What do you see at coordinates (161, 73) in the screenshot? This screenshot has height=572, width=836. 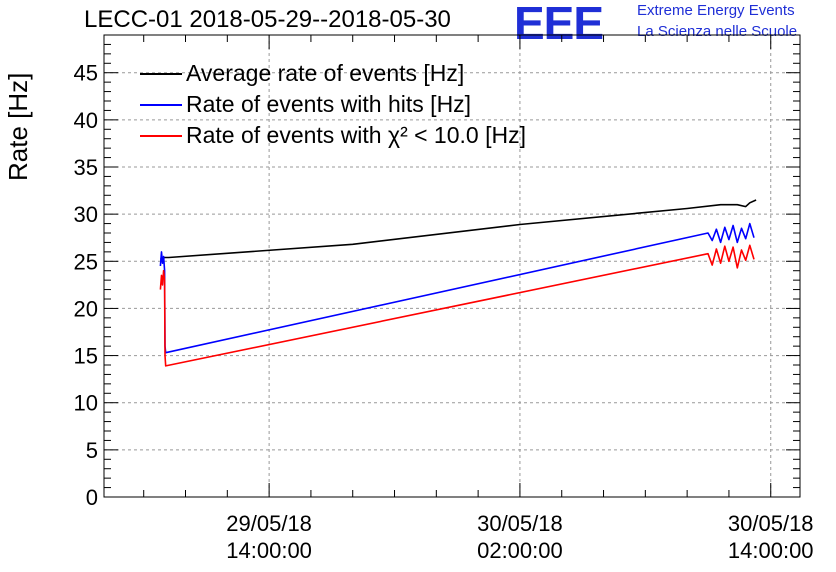 I see `legend-swatch-average` at bounding box center [161, 73].